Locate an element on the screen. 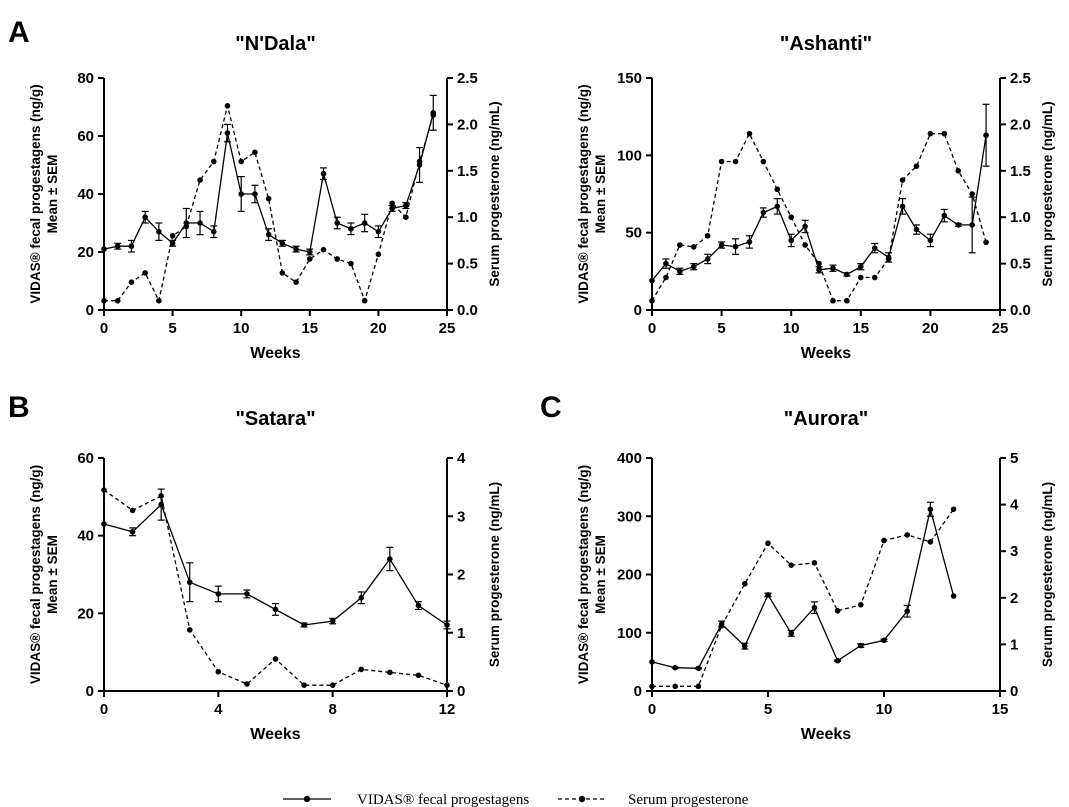 The width and height of the screenshot is (1069, 807). panel-letter: B is located at coordinates (19, 407).